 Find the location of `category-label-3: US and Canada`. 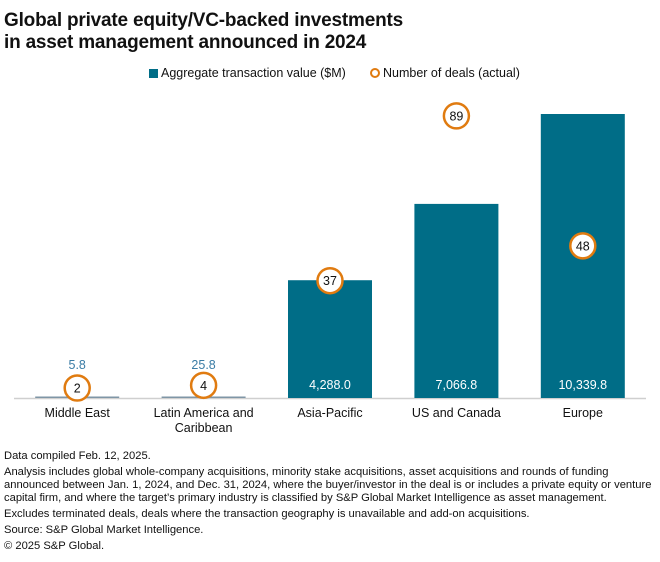

category-label-3: US and Canada is located at coordinates (456, 413).